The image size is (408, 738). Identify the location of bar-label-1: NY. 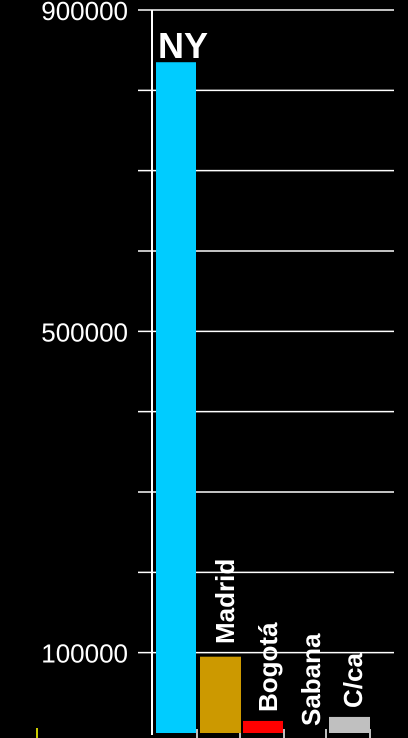
(183, 45).